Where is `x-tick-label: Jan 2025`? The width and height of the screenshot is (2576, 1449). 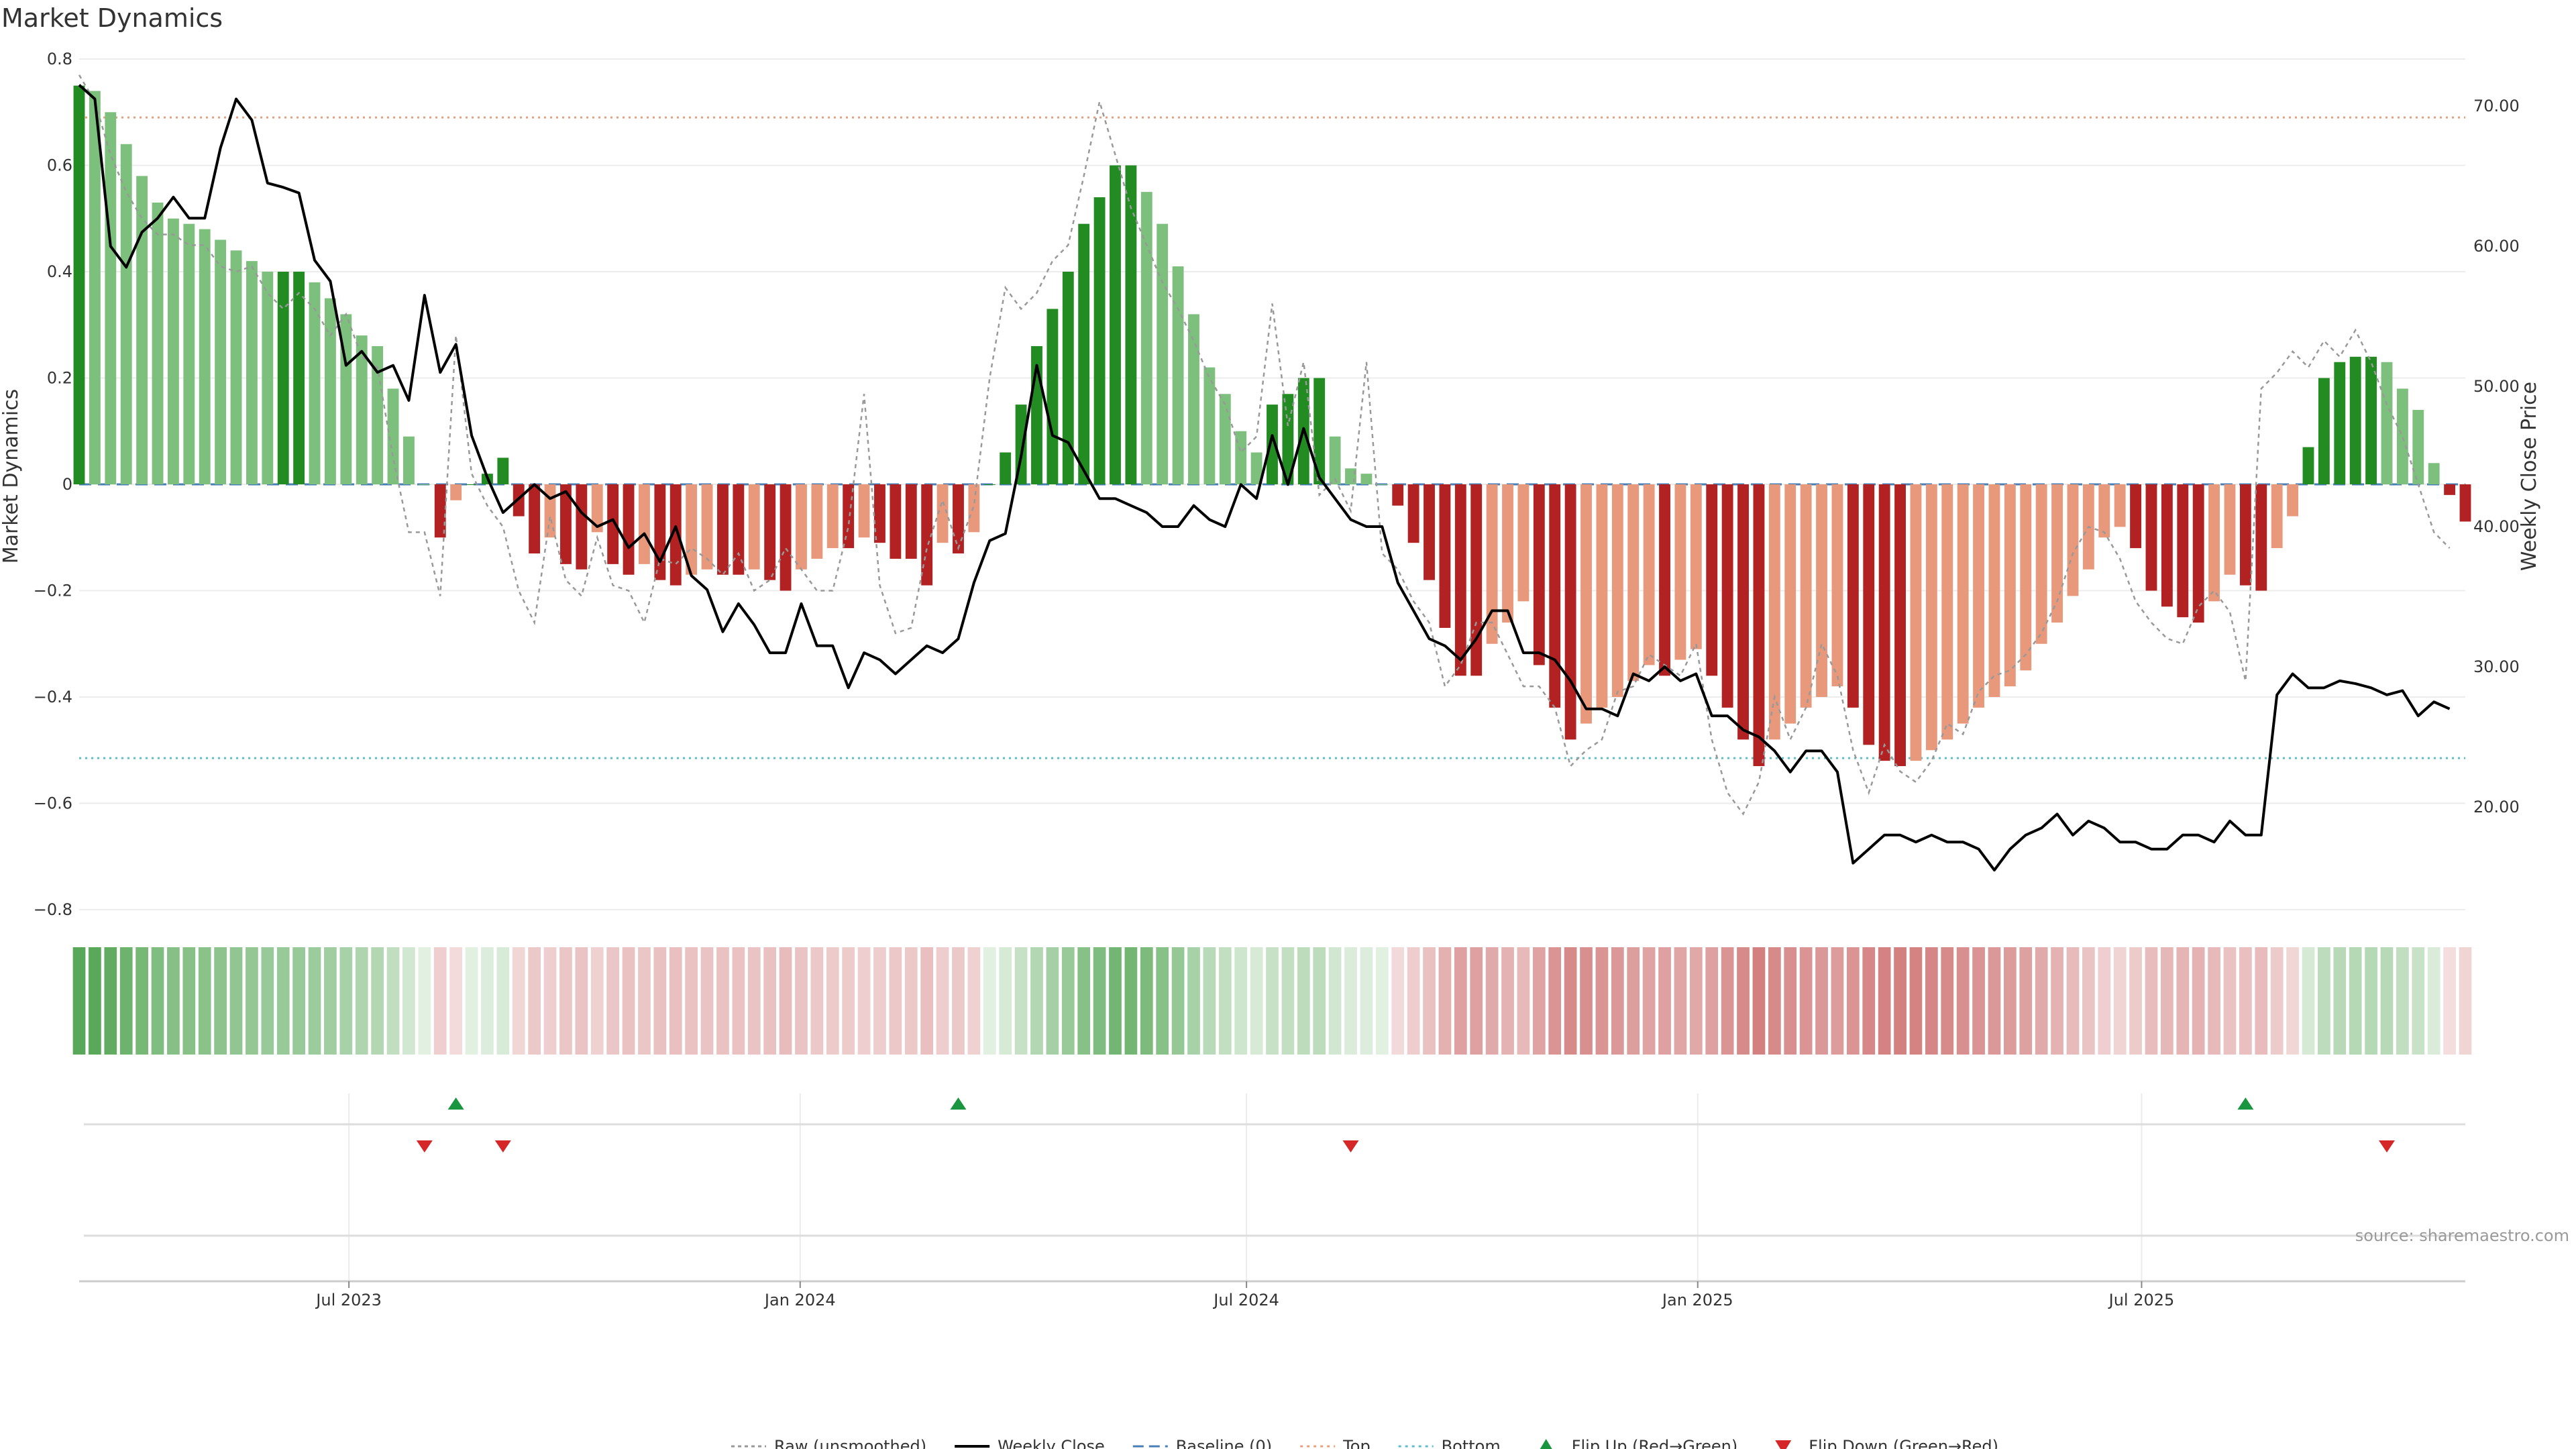 x-tick-label: Jan 2025 is located at coordinates (1697, 1300).